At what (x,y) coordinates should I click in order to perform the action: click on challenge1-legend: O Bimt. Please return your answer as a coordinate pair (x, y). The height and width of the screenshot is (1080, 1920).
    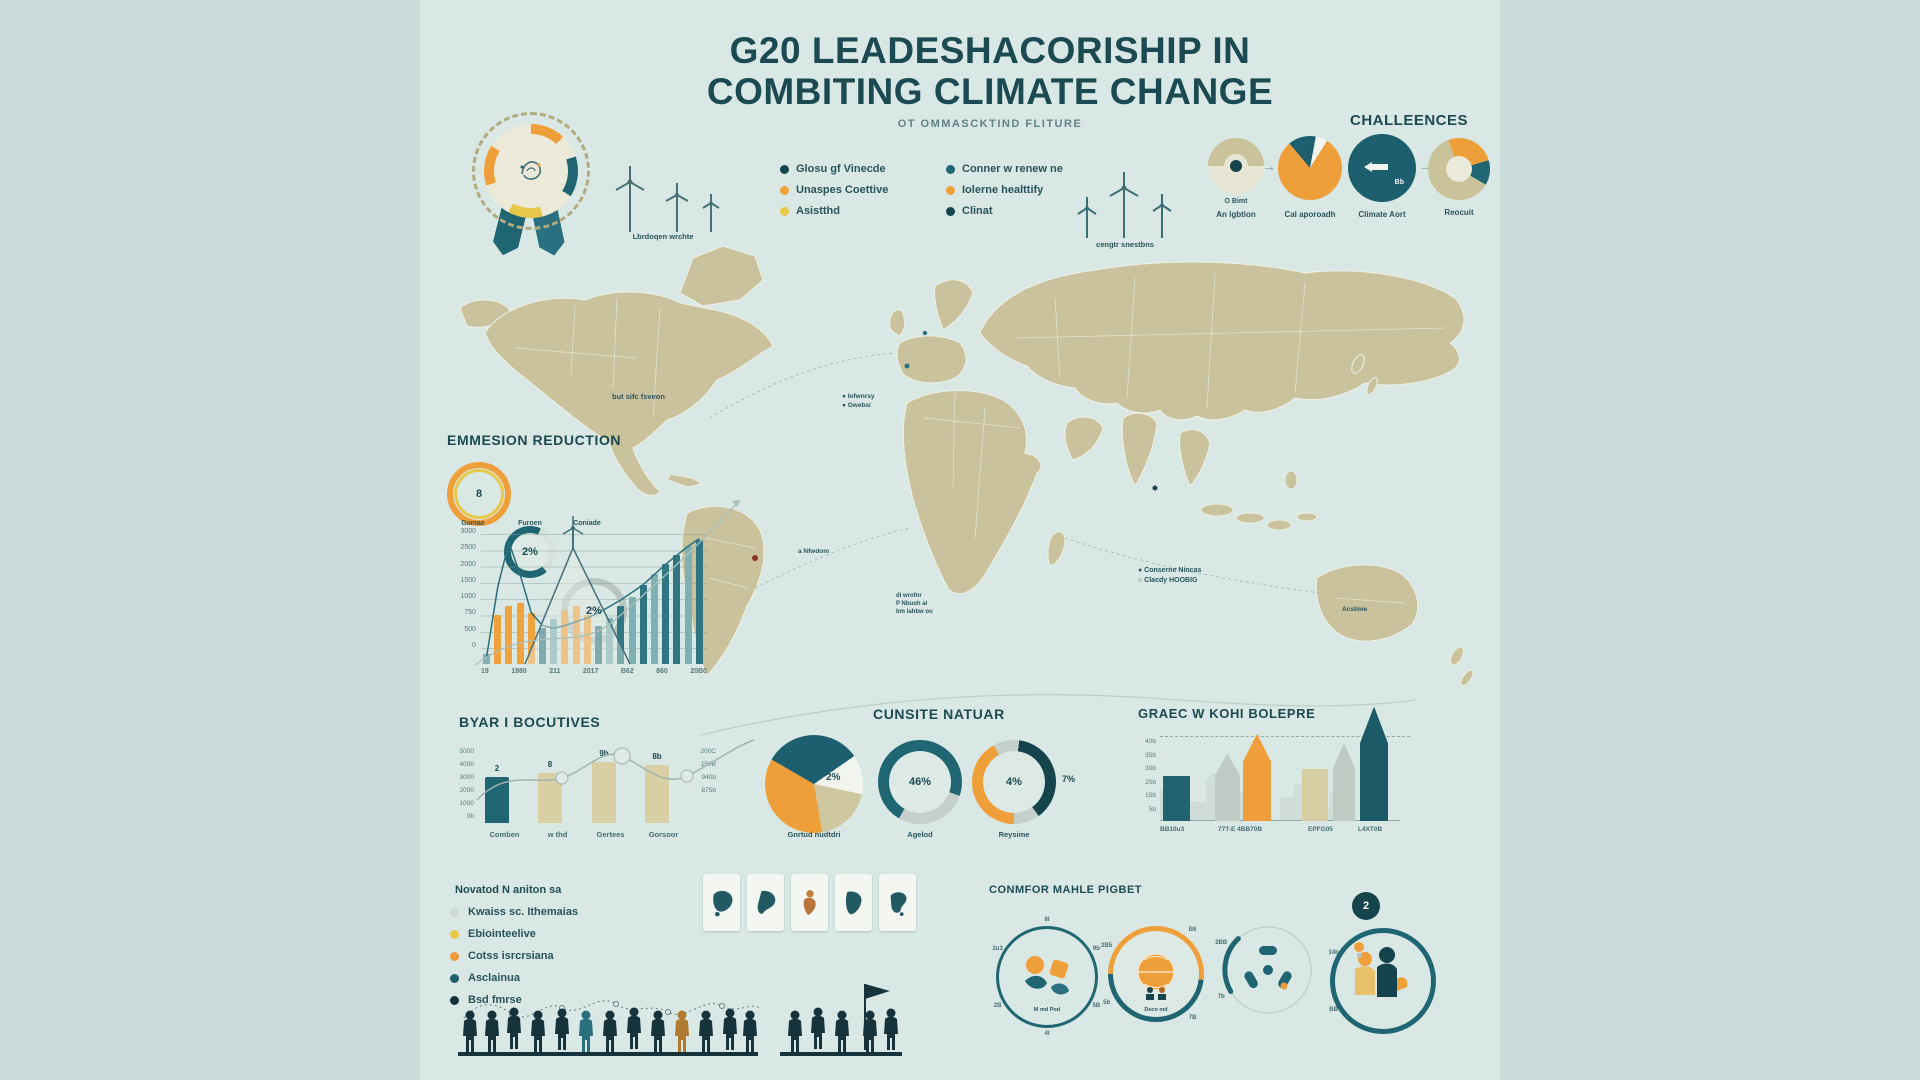
    Looking at the image, I should click on (1236, 201).